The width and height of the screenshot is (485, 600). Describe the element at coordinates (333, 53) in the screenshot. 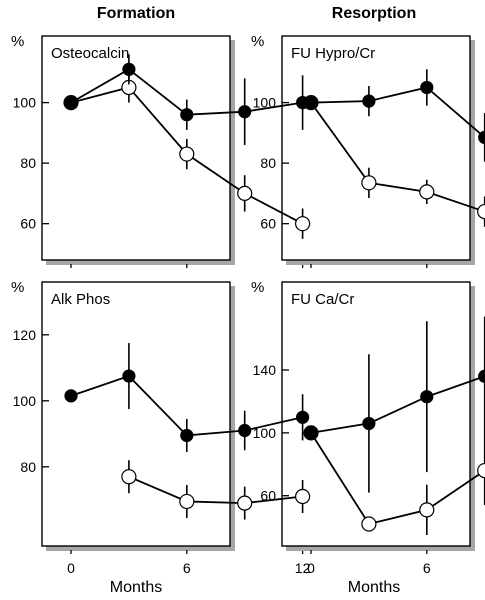

I see `panel-title: FU Hypro/Cr` at that location.